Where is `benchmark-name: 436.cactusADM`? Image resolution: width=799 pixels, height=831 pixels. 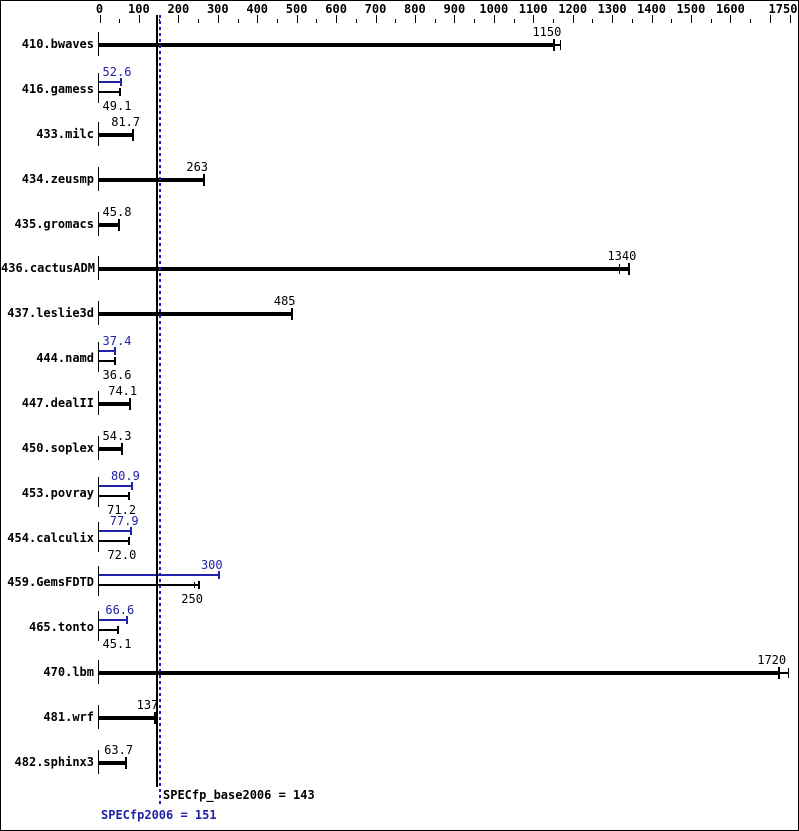 benchmark-name: 436.cactusADM is located at coordinates (48, 268).